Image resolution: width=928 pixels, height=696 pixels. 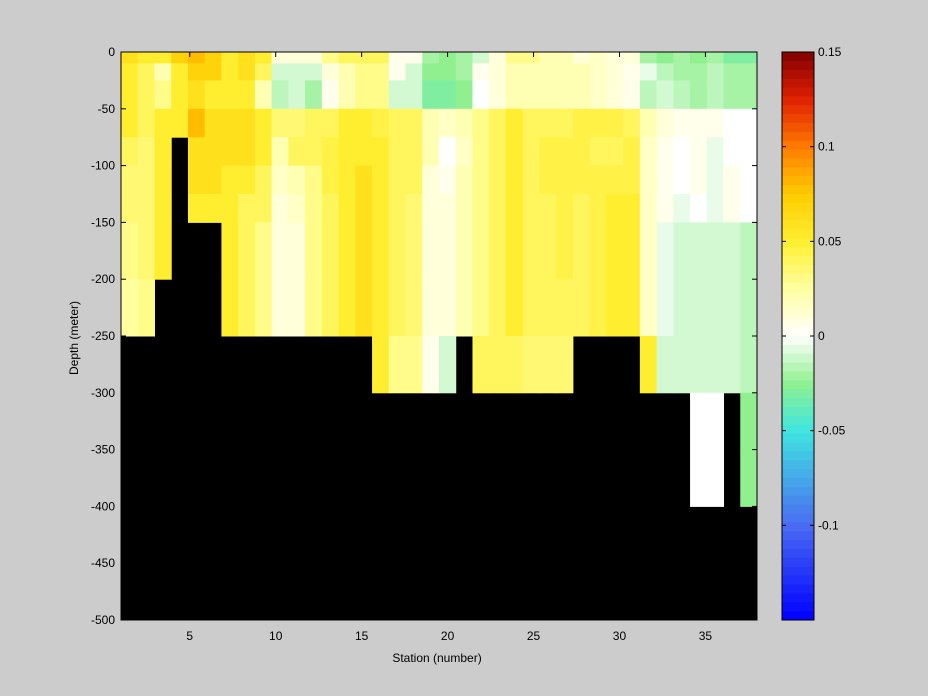 What do you see at coordinates (103, 450) in the screenshot?
I see `y-tick-label: -350` at bounding box center [103, 450].